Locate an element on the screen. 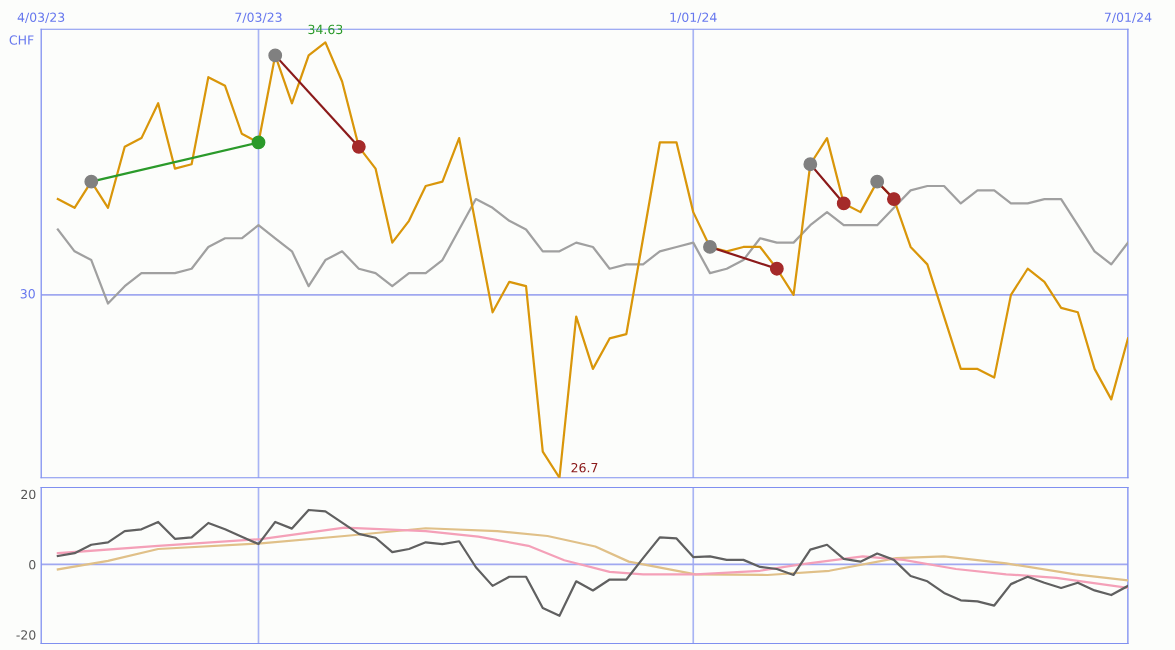 This screenshot has width=1175, height=650. y-tick-label: 20 is located at coordinates (28, 494).